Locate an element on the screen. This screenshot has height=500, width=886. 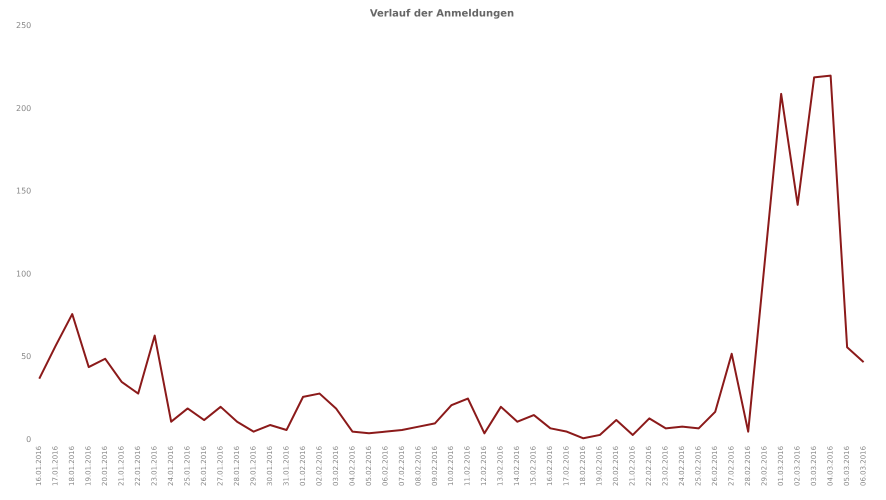
y-tick-label: 50 is located at coordinates (26, 357).